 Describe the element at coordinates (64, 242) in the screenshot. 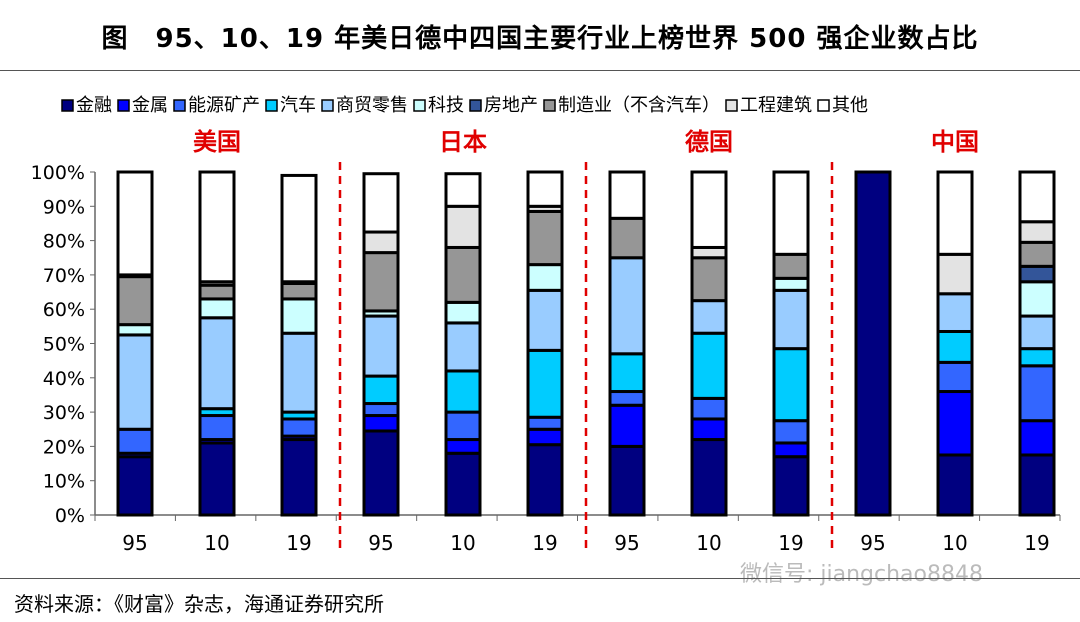

I see `y-tick-label: 80%` at that location.